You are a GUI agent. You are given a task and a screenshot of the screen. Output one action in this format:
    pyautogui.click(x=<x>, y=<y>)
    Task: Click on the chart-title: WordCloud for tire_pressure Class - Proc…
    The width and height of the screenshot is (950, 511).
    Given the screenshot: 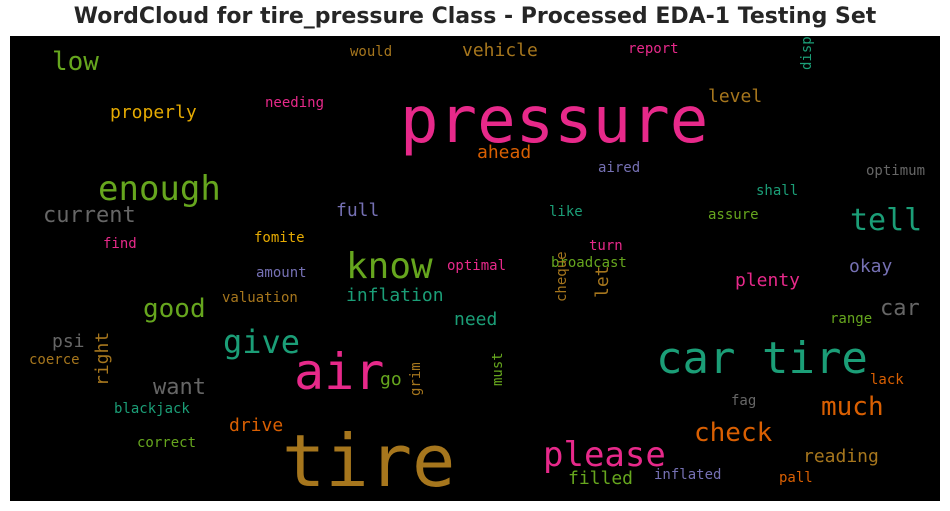 What is the action you would take?
    pyautogui.click(x=475, y=16)
    